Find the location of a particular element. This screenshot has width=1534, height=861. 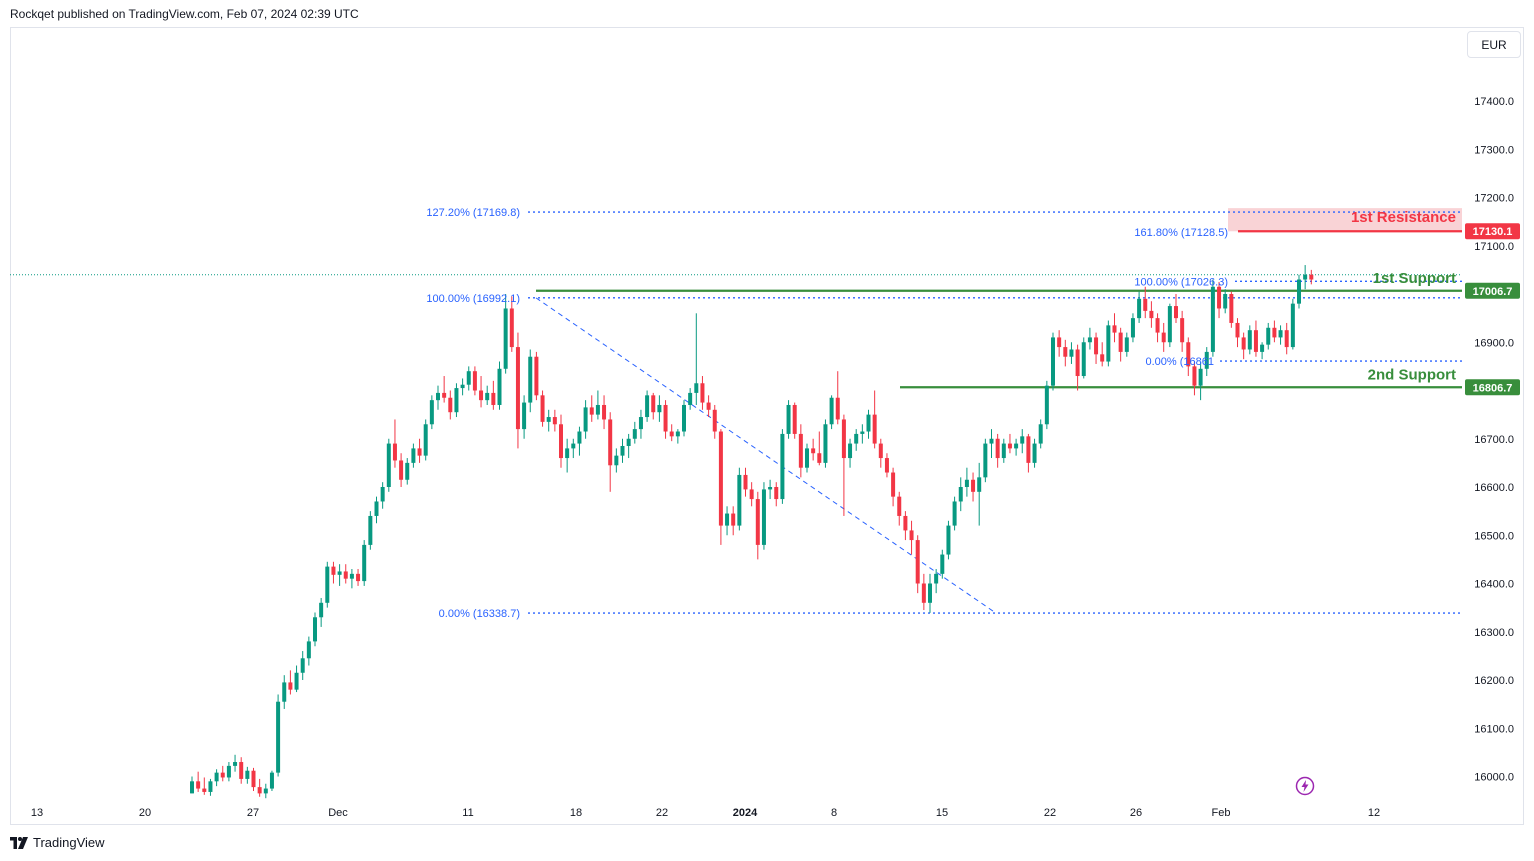

flash-icon is located at coordinates (1305, 786).